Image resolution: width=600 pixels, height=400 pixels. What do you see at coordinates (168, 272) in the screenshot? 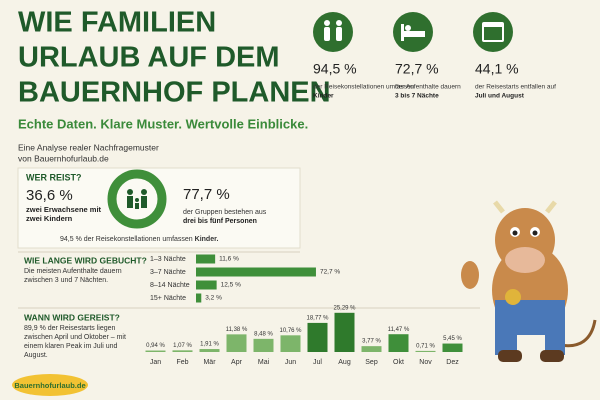
I see `category-label: 3–7 Nächte` at bounding box center [168, 272].